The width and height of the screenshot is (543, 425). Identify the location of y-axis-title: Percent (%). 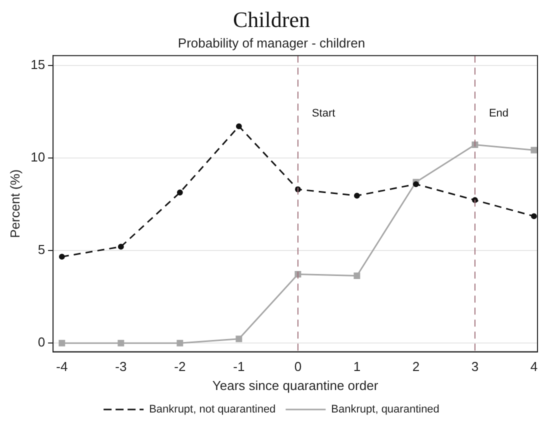
(14, 203).